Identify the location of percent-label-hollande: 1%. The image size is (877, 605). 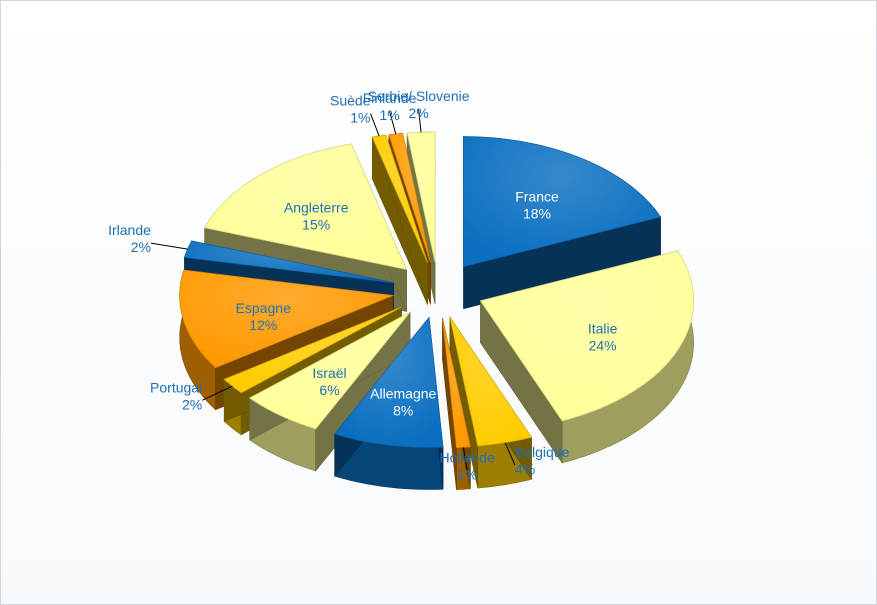
(467, 474).